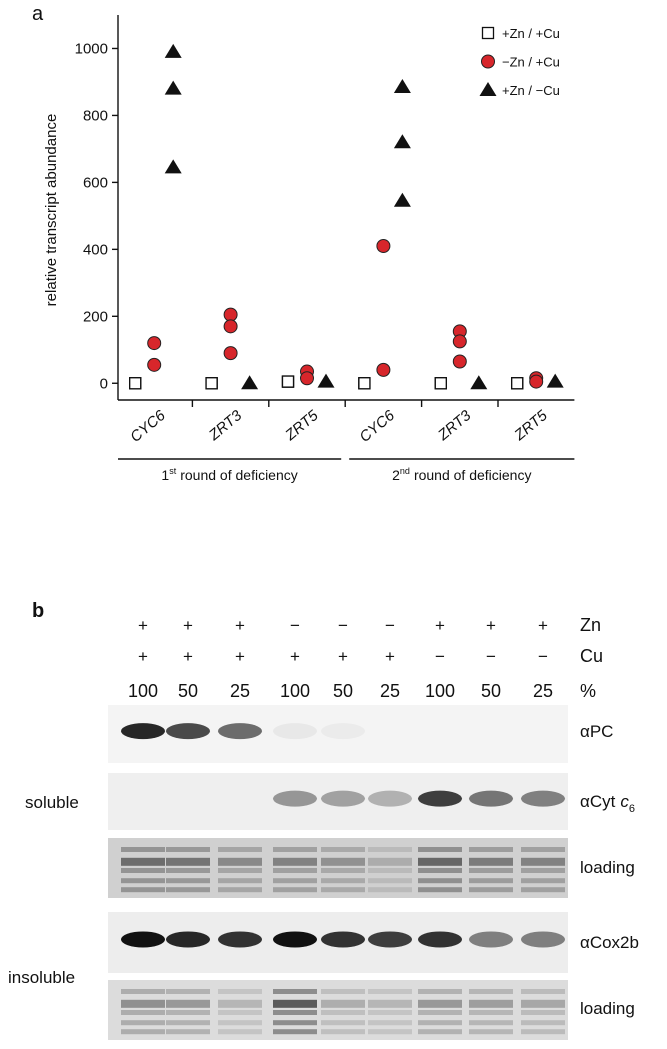 This screenshot has height=1049, width=667. I want to click on y-tick-label: 0, so click(104, 383).